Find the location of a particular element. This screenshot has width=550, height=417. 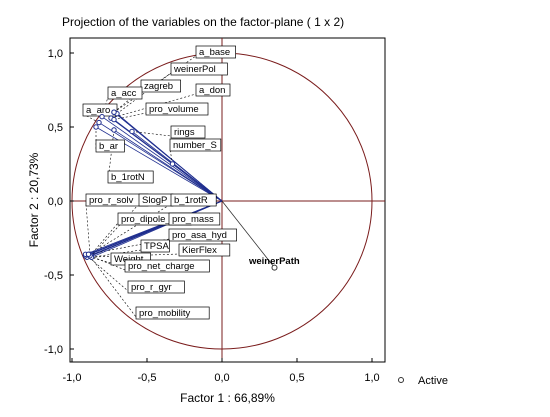

variable-label: Weight is located at coordinates (129, 259).